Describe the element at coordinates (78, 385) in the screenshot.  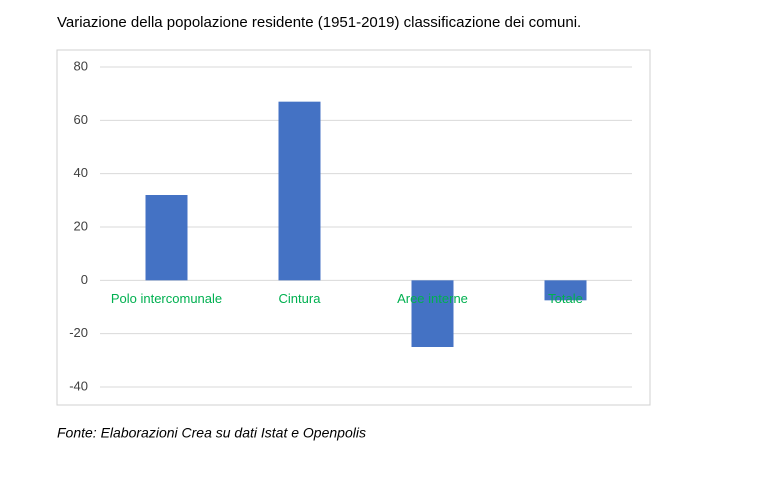
I see `y-tick-label: -40` at that location.